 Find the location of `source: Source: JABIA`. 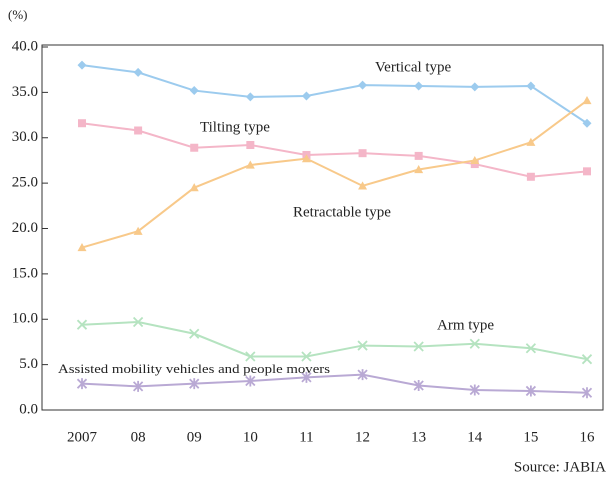

source: Source: JABIA is located at coordinates (560, 467).